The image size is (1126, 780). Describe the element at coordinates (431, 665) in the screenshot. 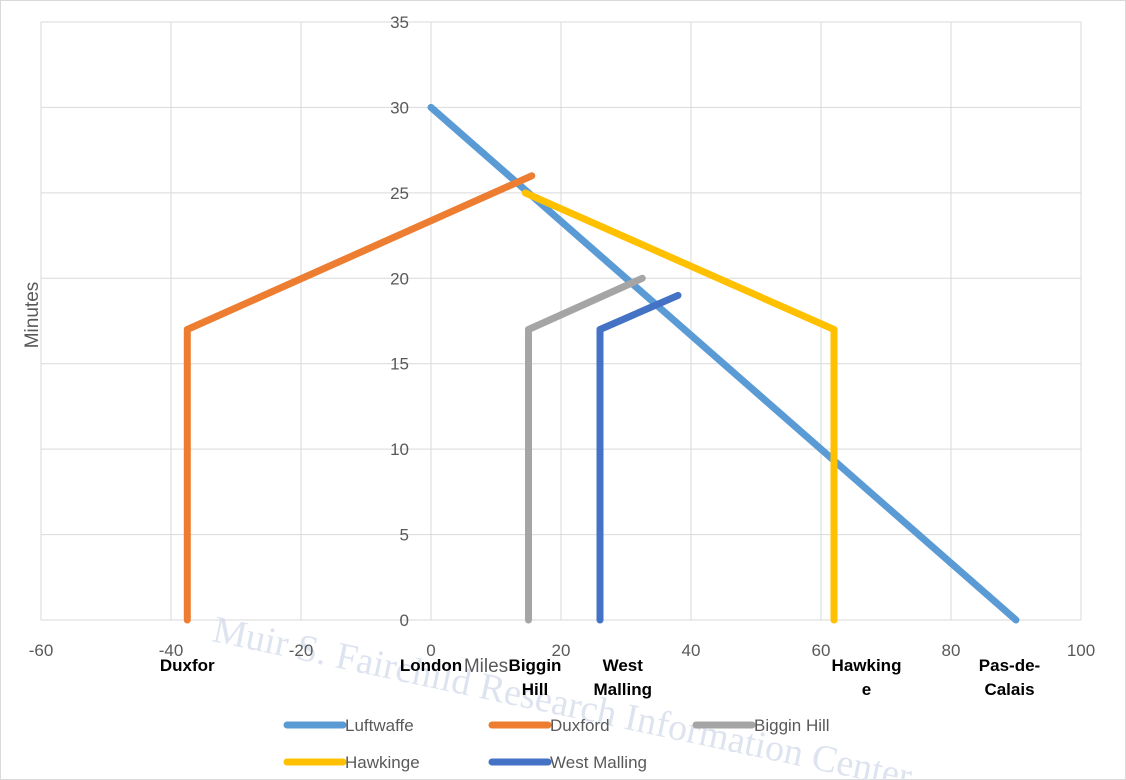

I see `location-label: London` at that location.